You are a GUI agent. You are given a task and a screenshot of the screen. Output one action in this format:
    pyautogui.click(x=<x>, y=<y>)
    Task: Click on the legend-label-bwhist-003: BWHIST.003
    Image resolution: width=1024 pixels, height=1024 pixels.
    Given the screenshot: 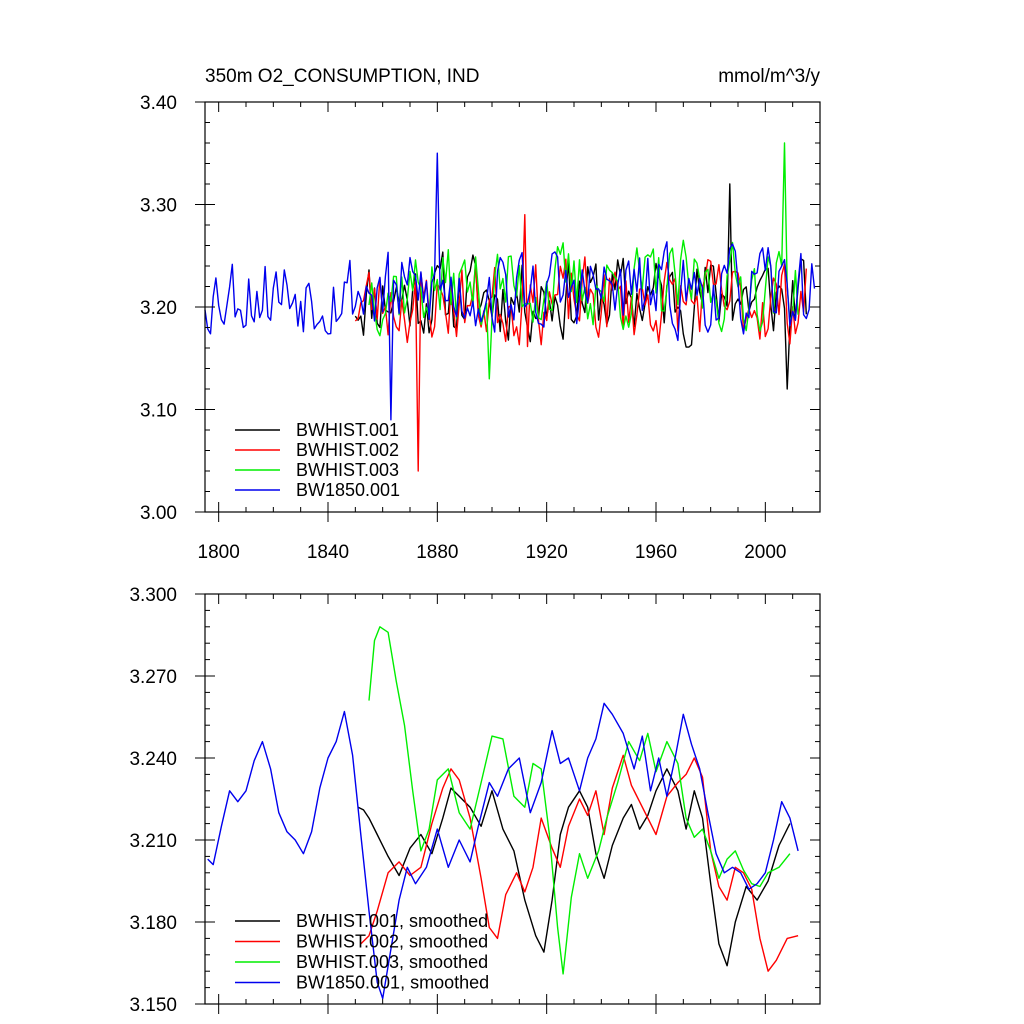 What is the action you would take?
    pyautogui.click(x=347, y=470)
    